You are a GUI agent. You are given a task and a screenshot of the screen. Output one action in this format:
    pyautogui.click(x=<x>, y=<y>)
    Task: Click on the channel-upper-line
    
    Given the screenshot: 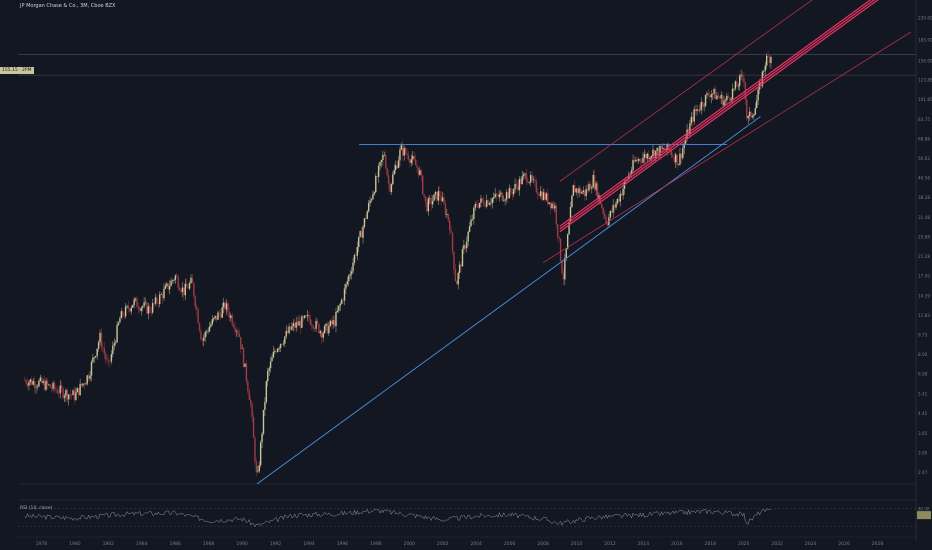 What is the action you would take?
    pyautogui.click(x=686, y=91)
    